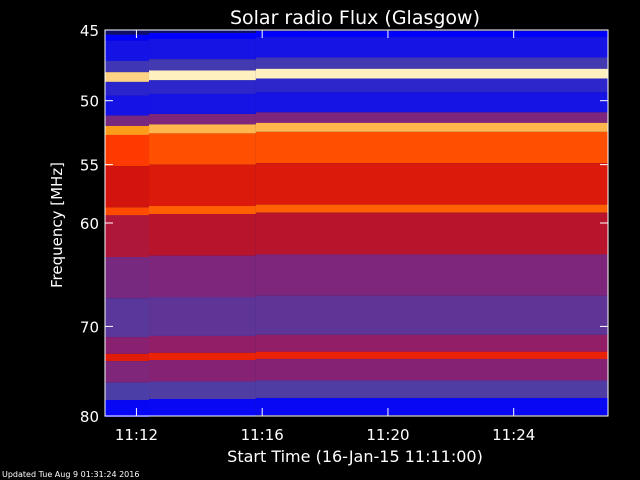 This screenshot has height=480, width=640. Describe the element at coordinates (89, 224) in the screenshot. I see `y-tick-label: 60` at that location.